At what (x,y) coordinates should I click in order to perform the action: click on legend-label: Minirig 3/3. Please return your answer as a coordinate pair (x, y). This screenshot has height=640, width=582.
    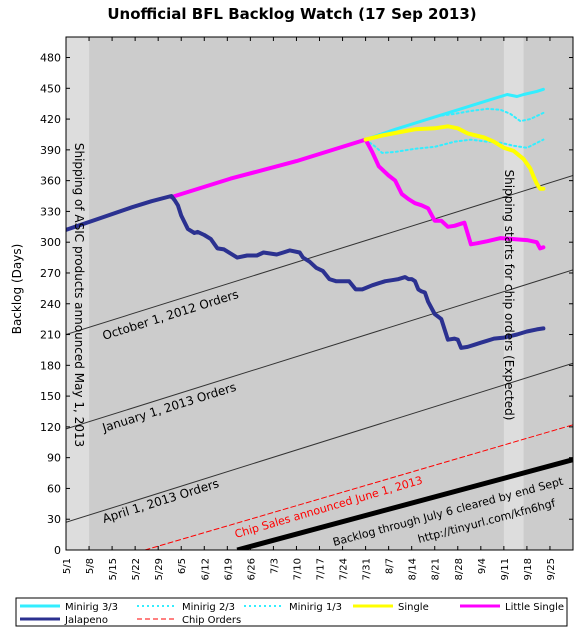
    Looking at the image, I should click on (91, 607).